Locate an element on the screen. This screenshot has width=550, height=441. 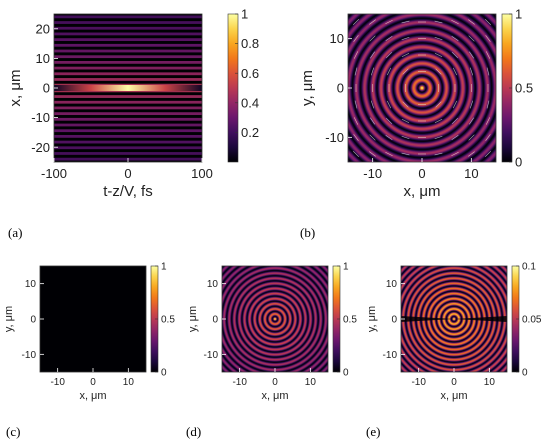
y-tick-label: -20 is located at coordinates (40, 147).